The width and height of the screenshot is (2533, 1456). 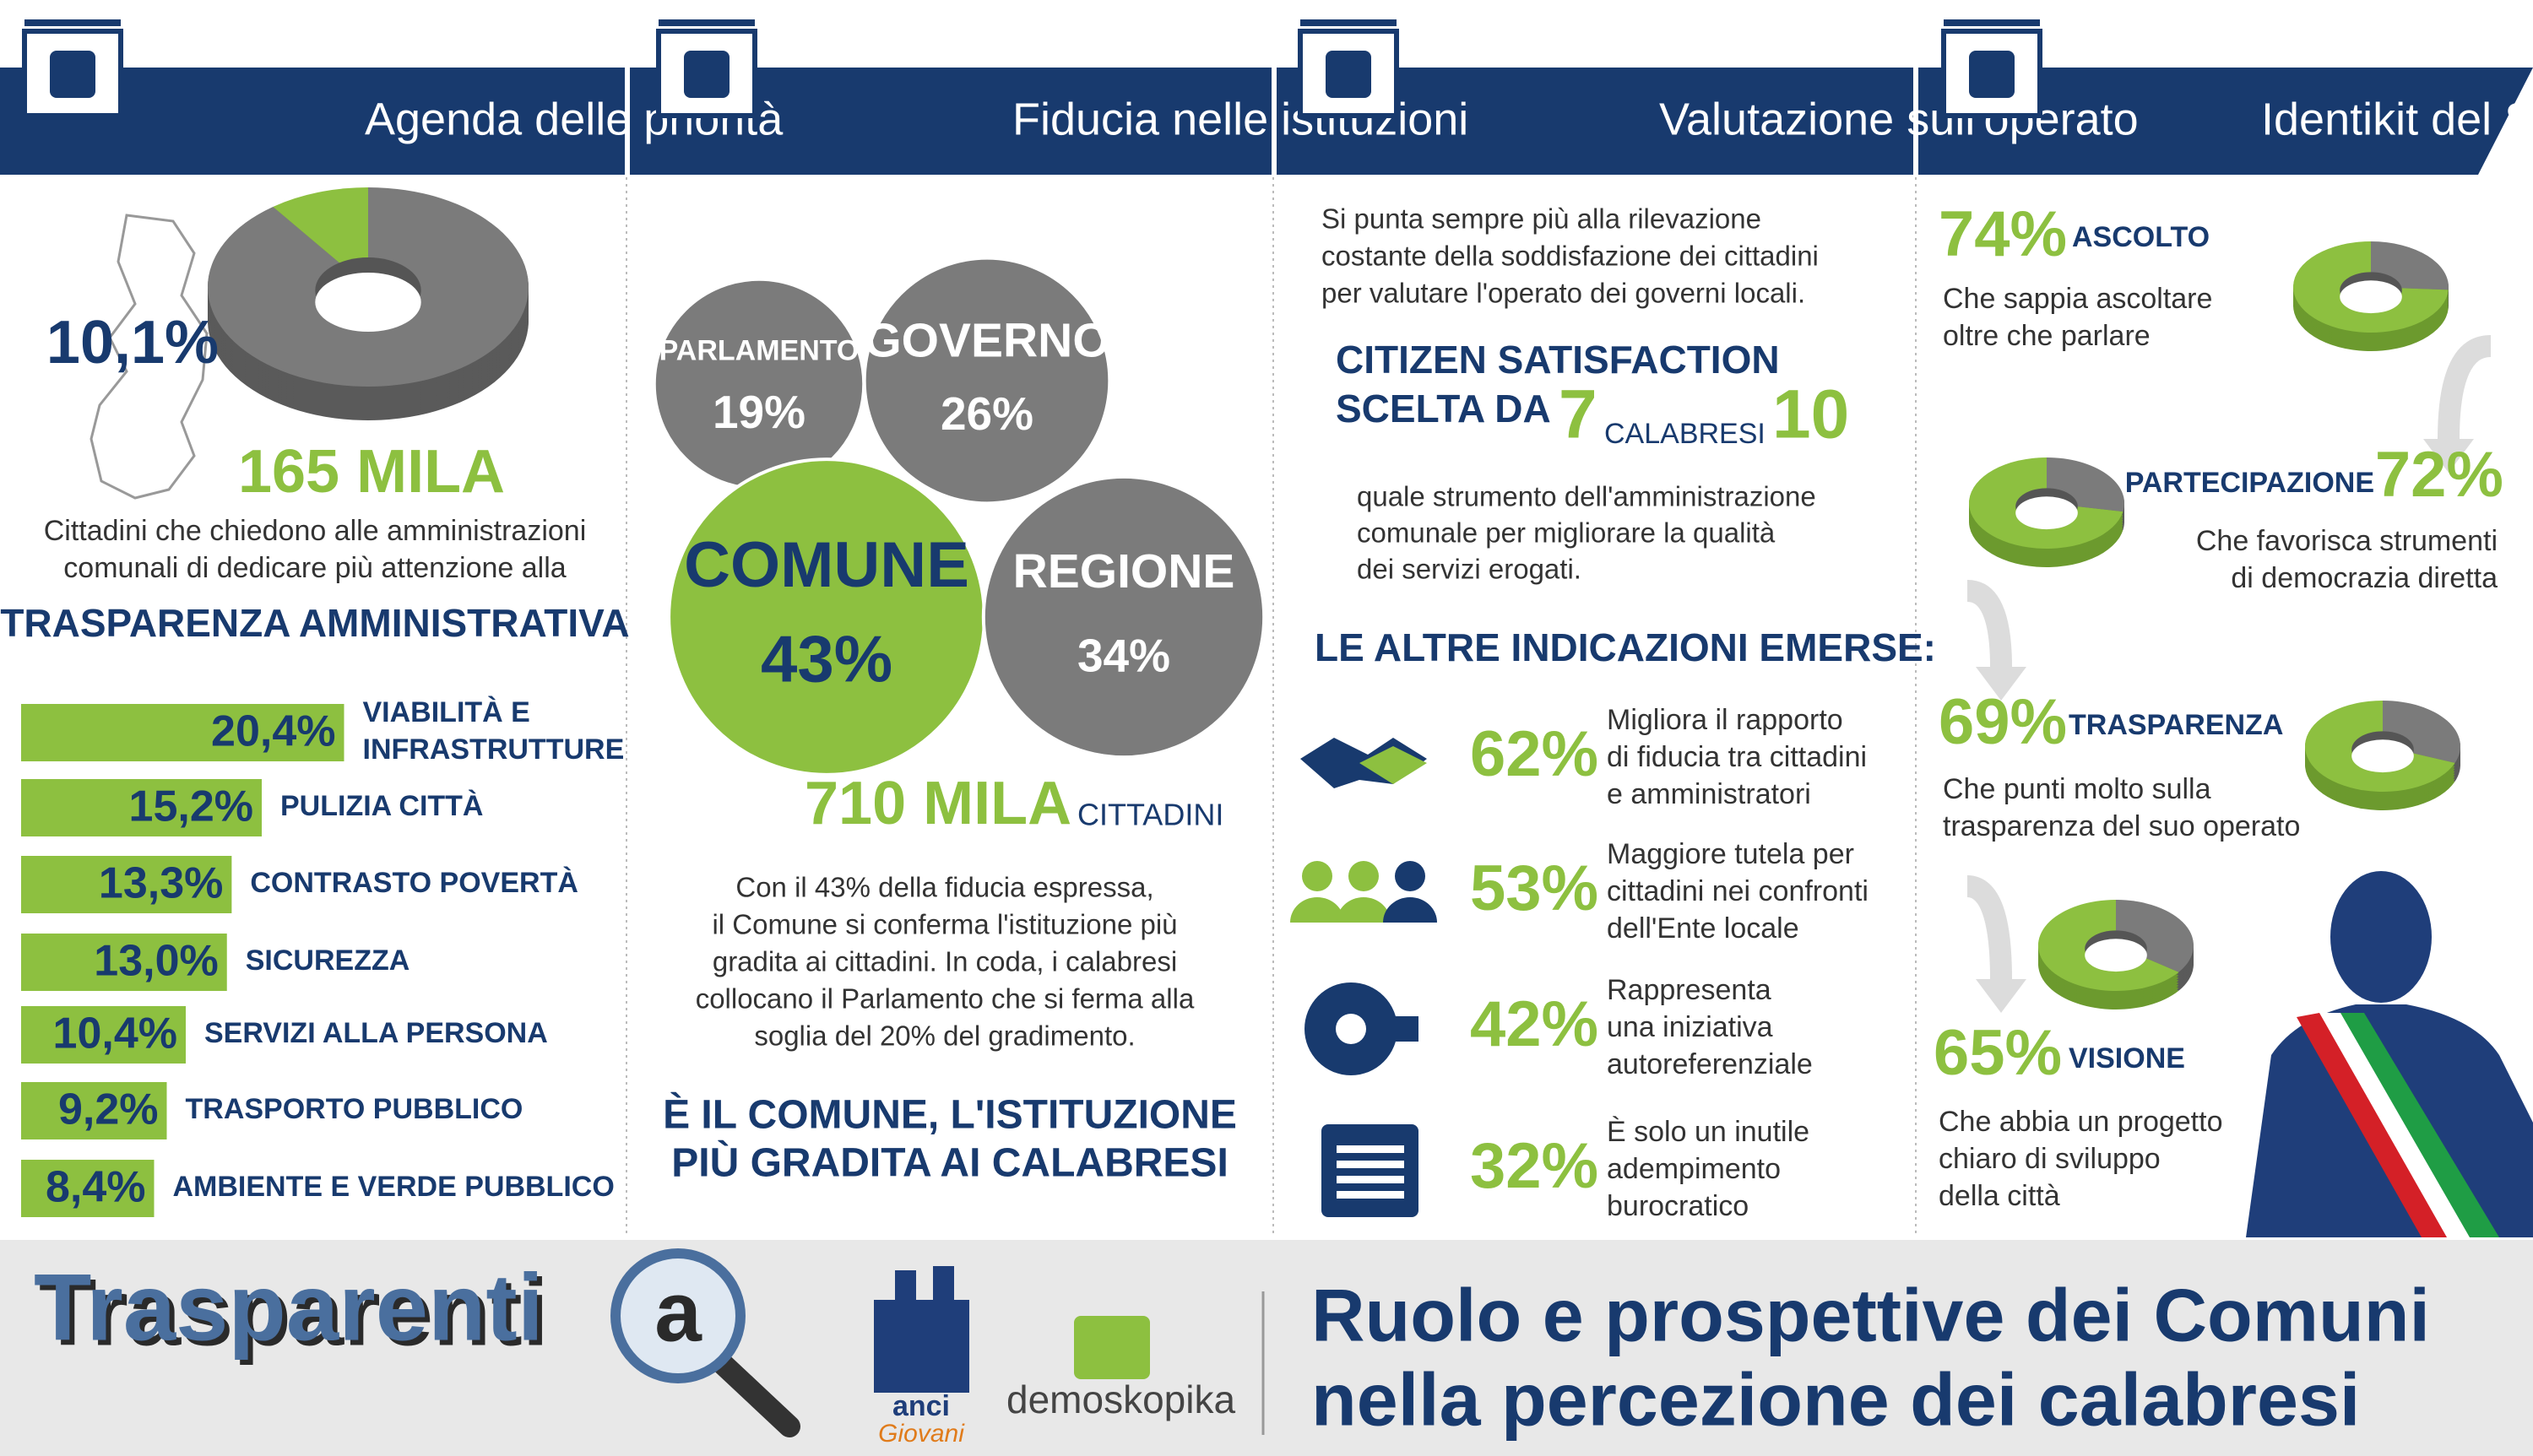 What do you see at coordinates (1534, 754) in the screenshot?
I see `item-value: 62%` at bounding box center [1534, 754].